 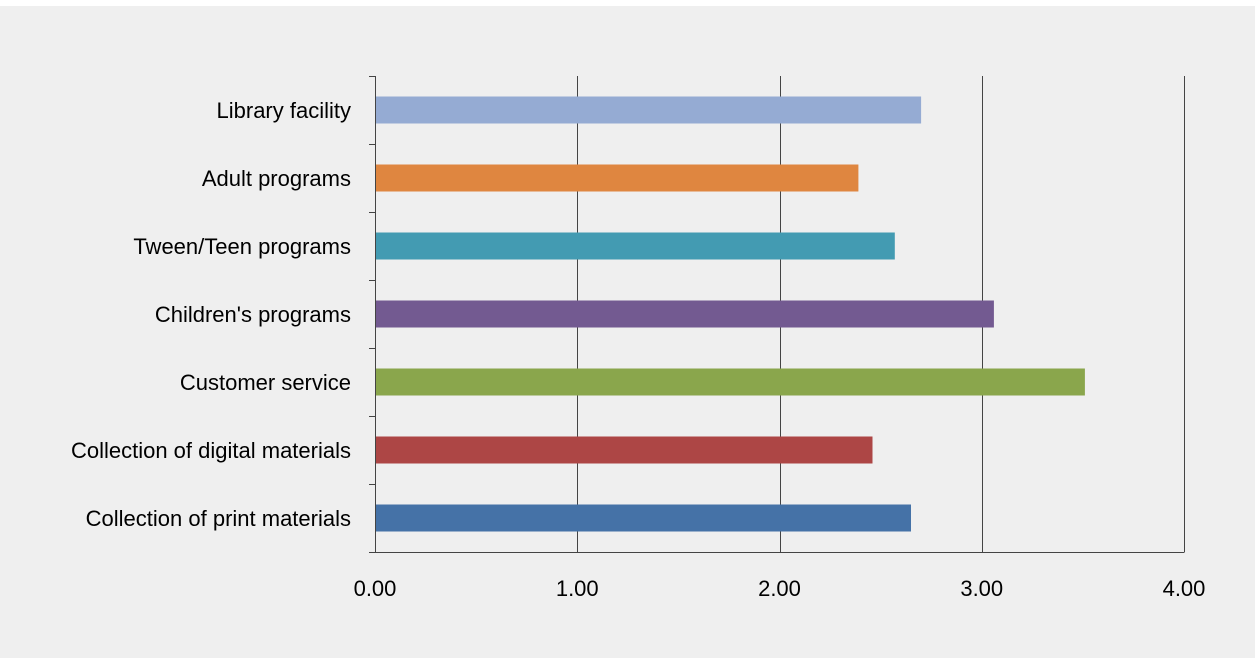 I want to click on bar-library-facility, so click(x=648, y=110).